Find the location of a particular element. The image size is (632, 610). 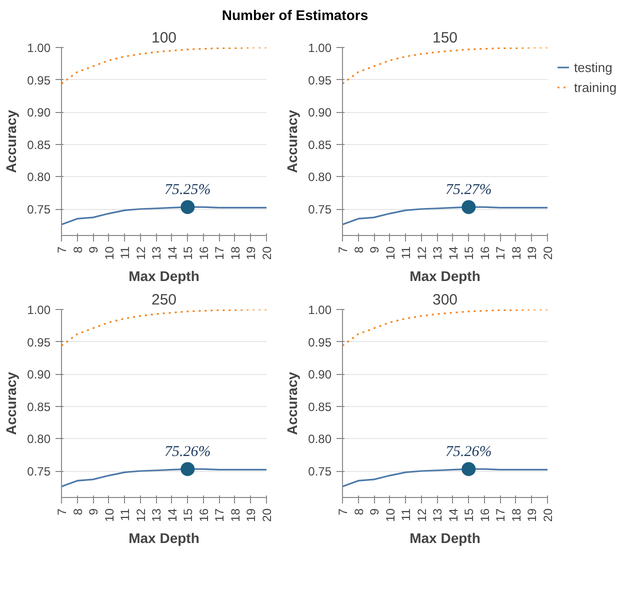

annotation: 75.25% is located at coordinates (187, 190).